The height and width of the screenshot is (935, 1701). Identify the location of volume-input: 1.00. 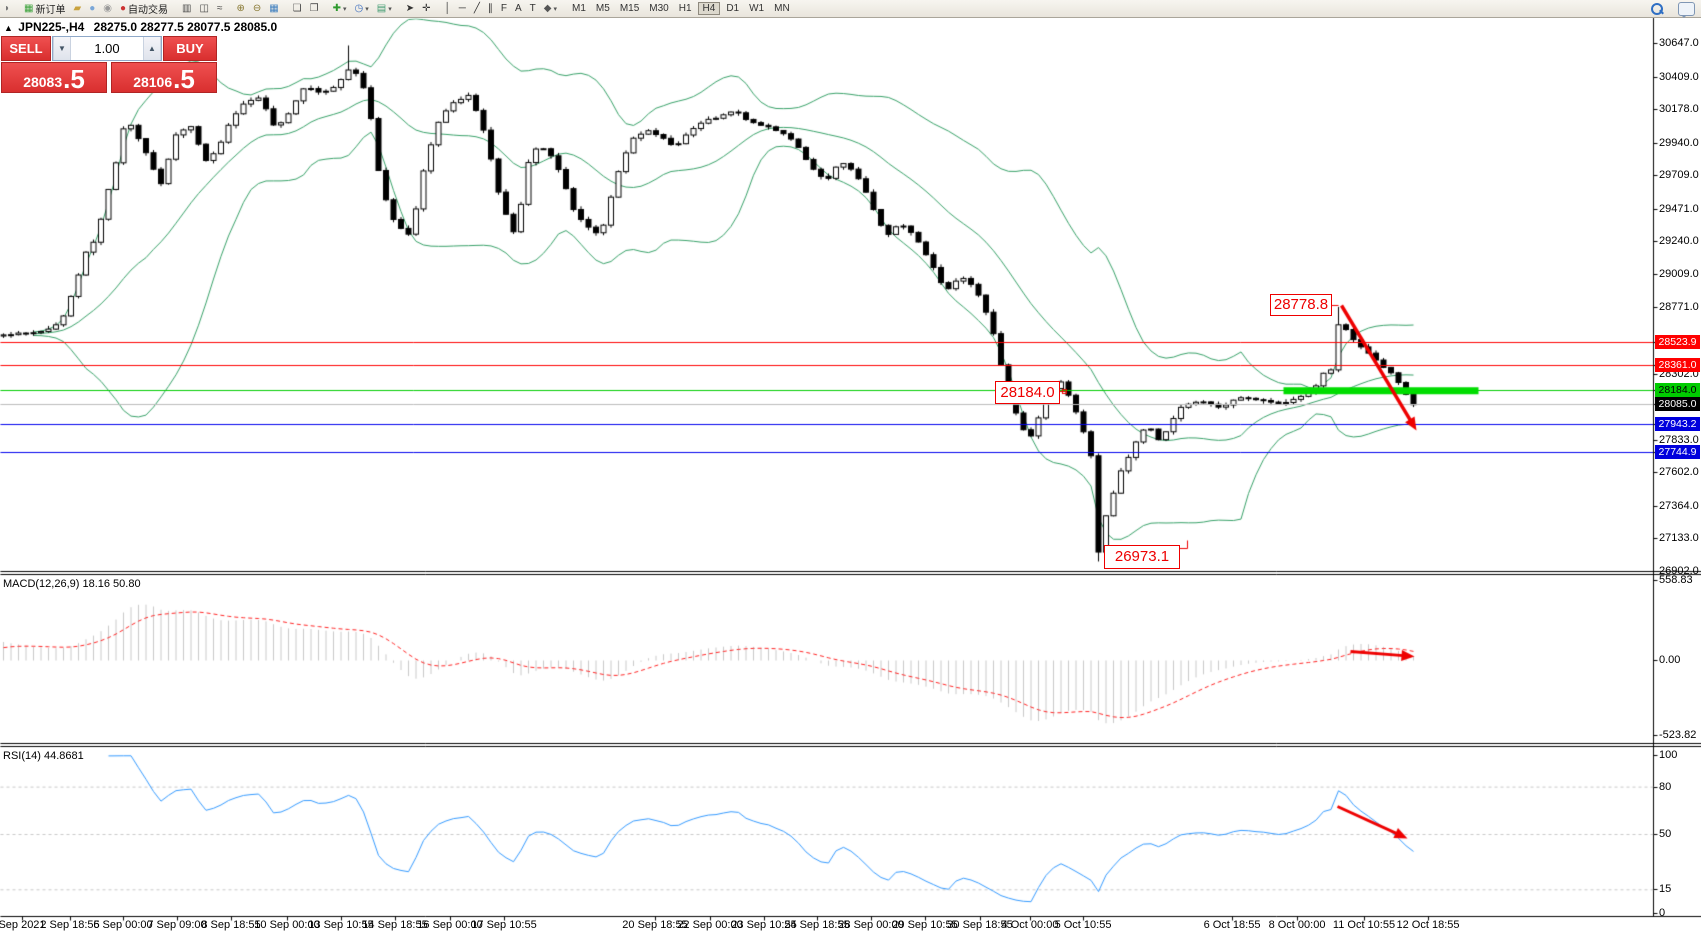
(107, 48).